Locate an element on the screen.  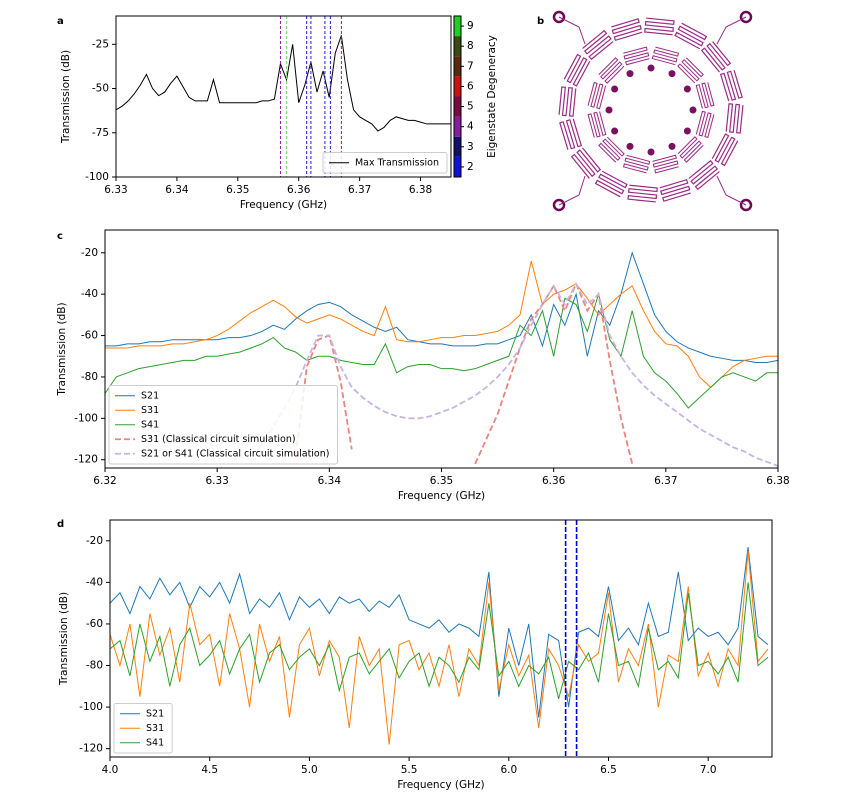
y-tick-label: -40 is located at coordinates (94, 582).